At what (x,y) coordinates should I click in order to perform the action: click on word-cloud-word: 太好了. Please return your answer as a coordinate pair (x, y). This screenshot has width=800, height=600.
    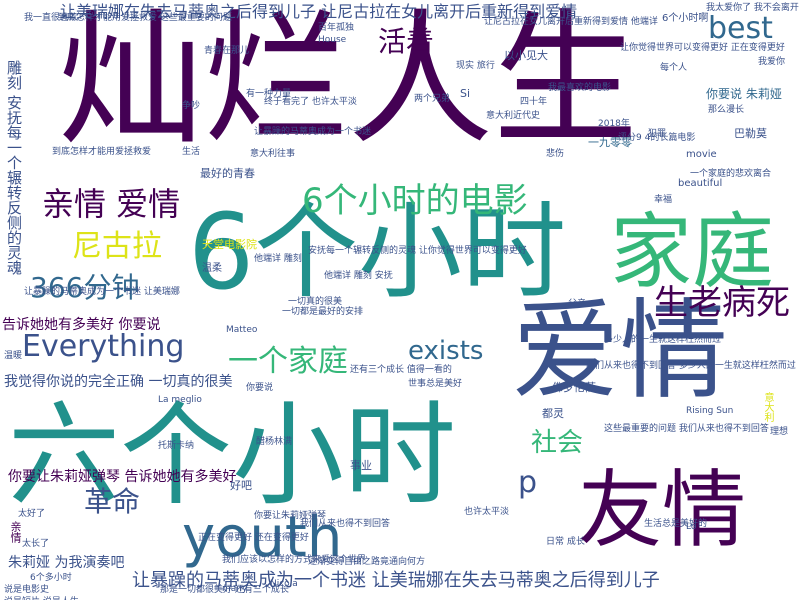
    Looking at the image, I should click on (32, 514).